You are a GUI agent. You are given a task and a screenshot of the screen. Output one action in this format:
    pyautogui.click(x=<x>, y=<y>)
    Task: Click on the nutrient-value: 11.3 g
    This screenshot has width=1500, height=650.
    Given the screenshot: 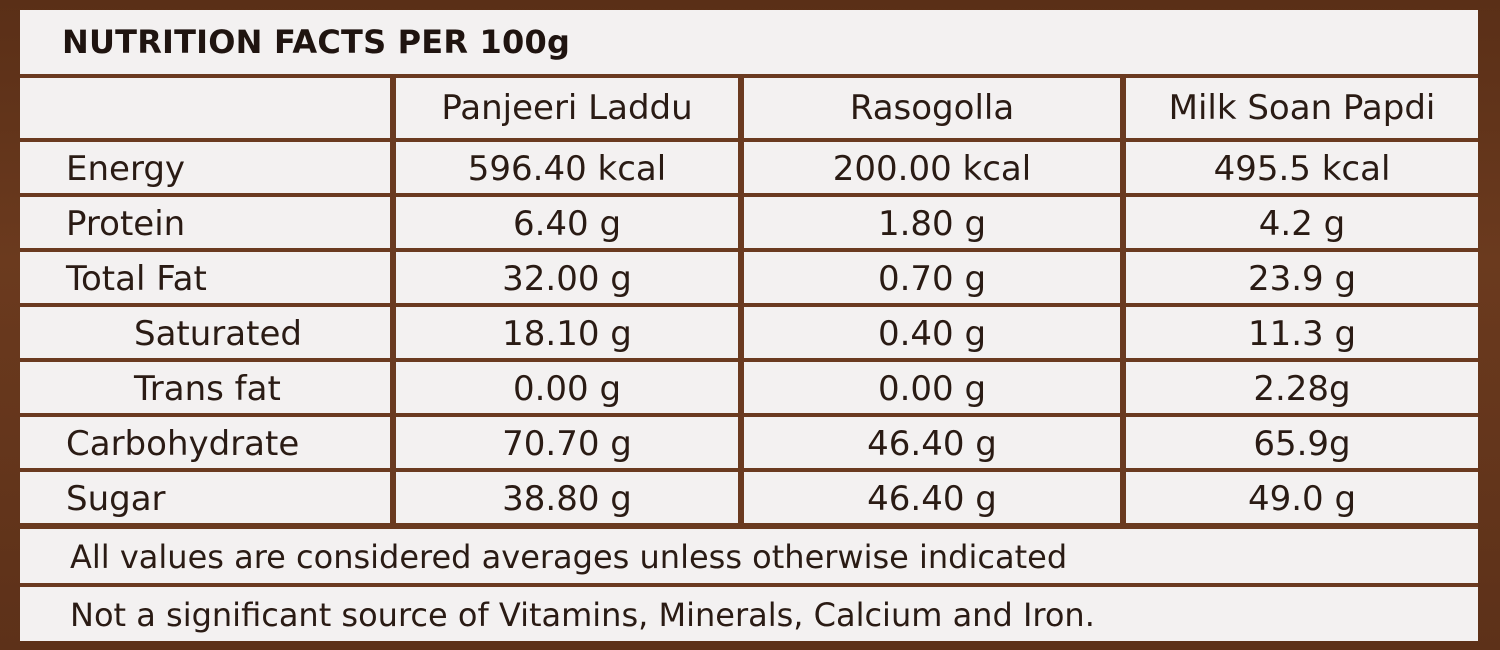 What is the action you would take?
    pyautogui.click(x=1302, y=332)
    